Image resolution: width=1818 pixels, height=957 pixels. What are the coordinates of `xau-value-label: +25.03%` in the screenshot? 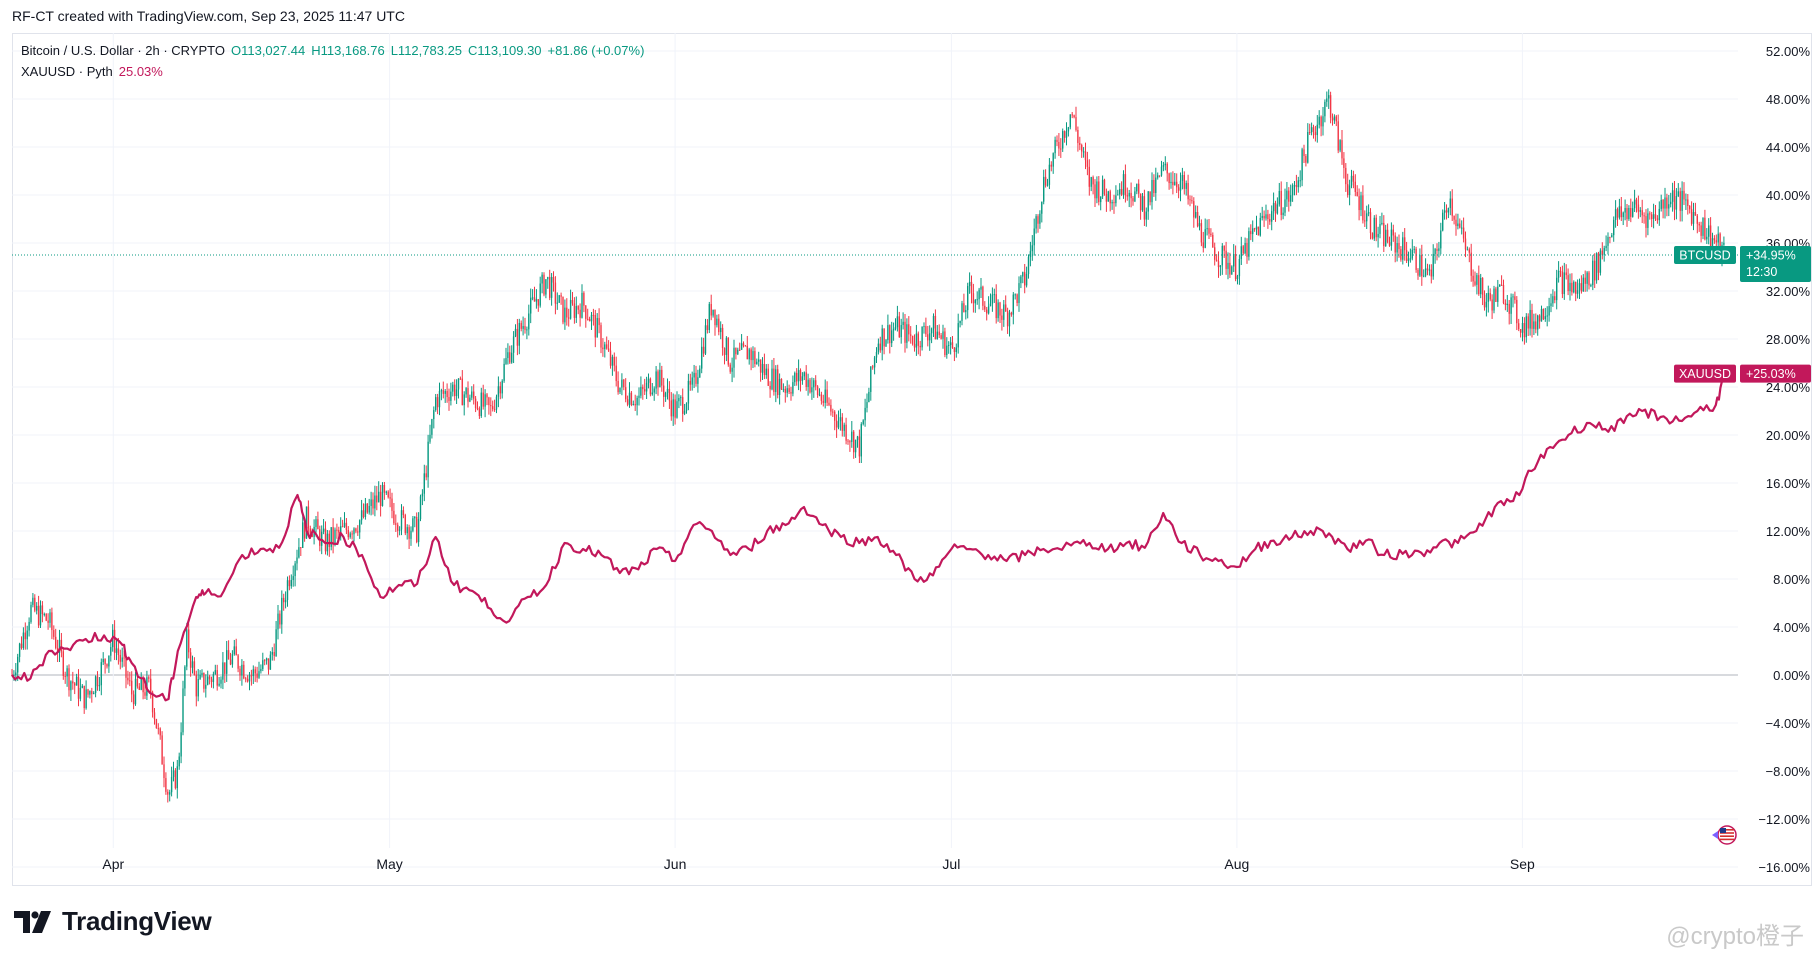 It's located at (1771, 374).